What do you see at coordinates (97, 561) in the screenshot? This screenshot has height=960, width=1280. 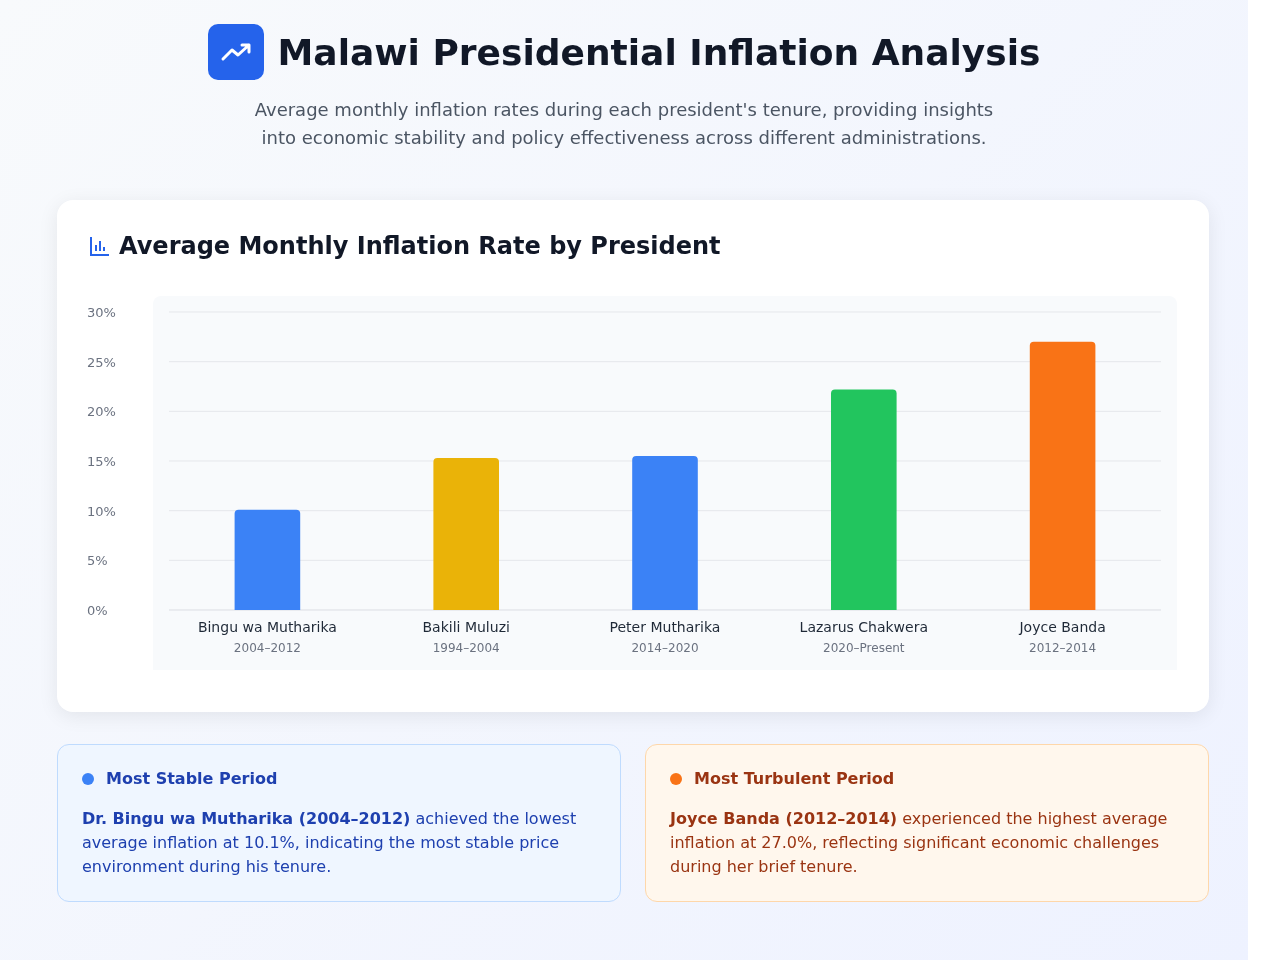 I see `y-tick-label: 5%` at bounding box center [97, 561].